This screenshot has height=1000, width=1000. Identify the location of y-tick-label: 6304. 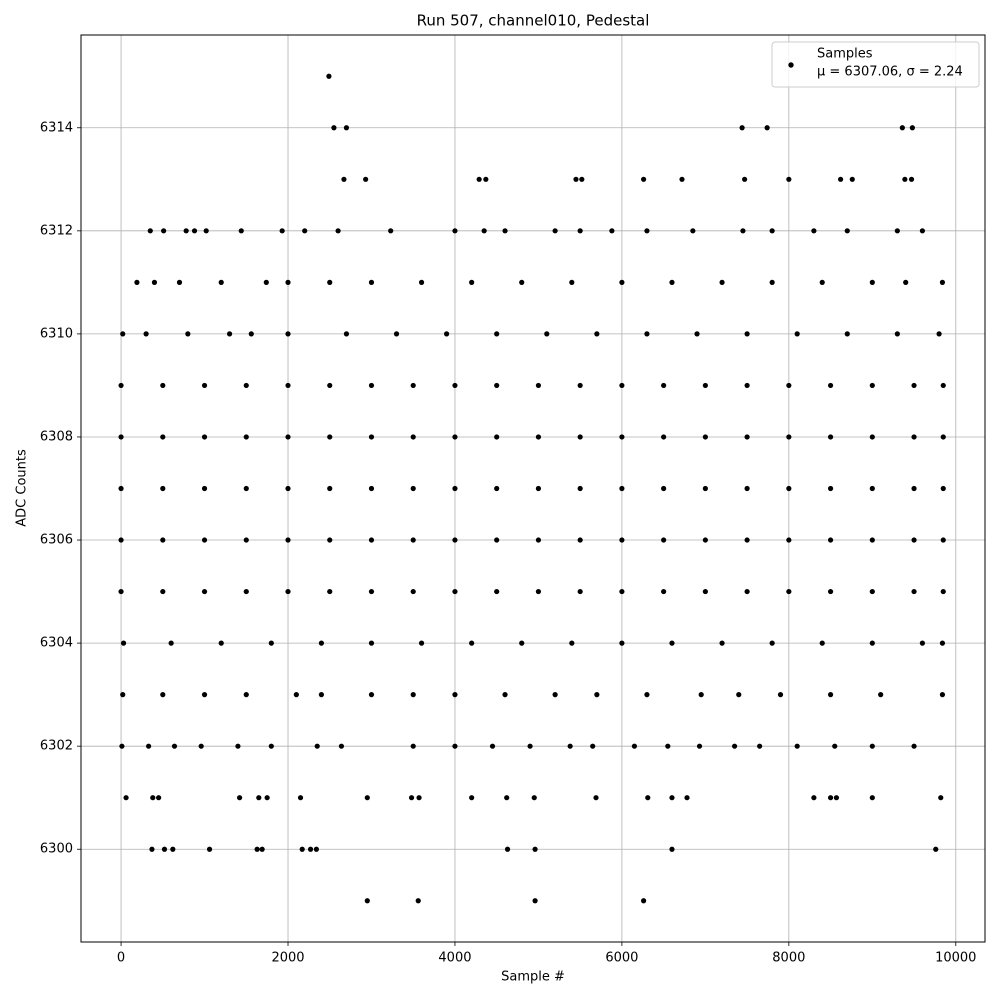
(56, 643).